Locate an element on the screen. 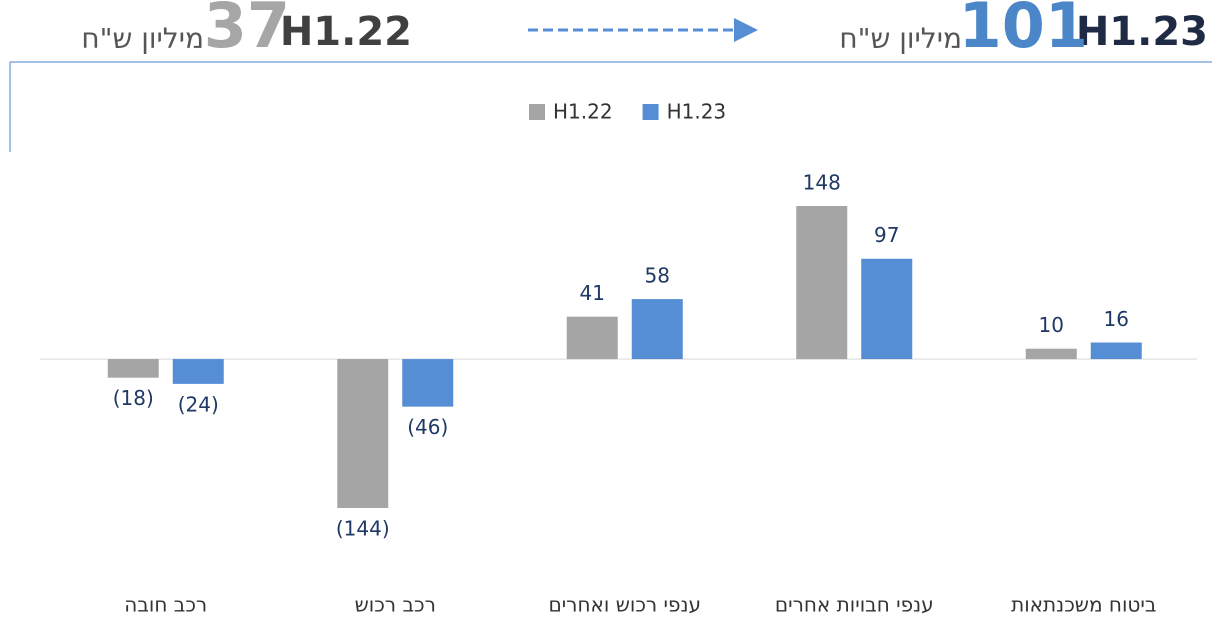  data-label: 10 is located at coordinates (1051, 325).